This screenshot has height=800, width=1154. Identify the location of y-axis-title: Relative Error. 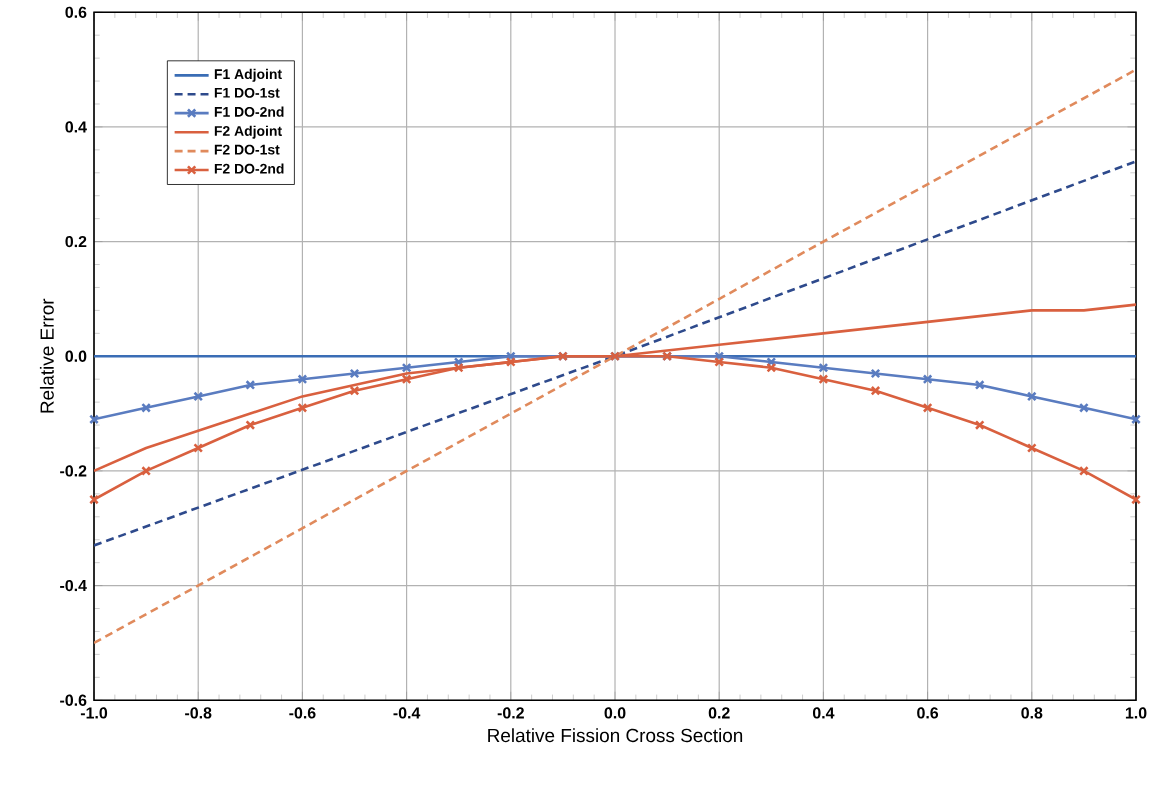
(46, 355).